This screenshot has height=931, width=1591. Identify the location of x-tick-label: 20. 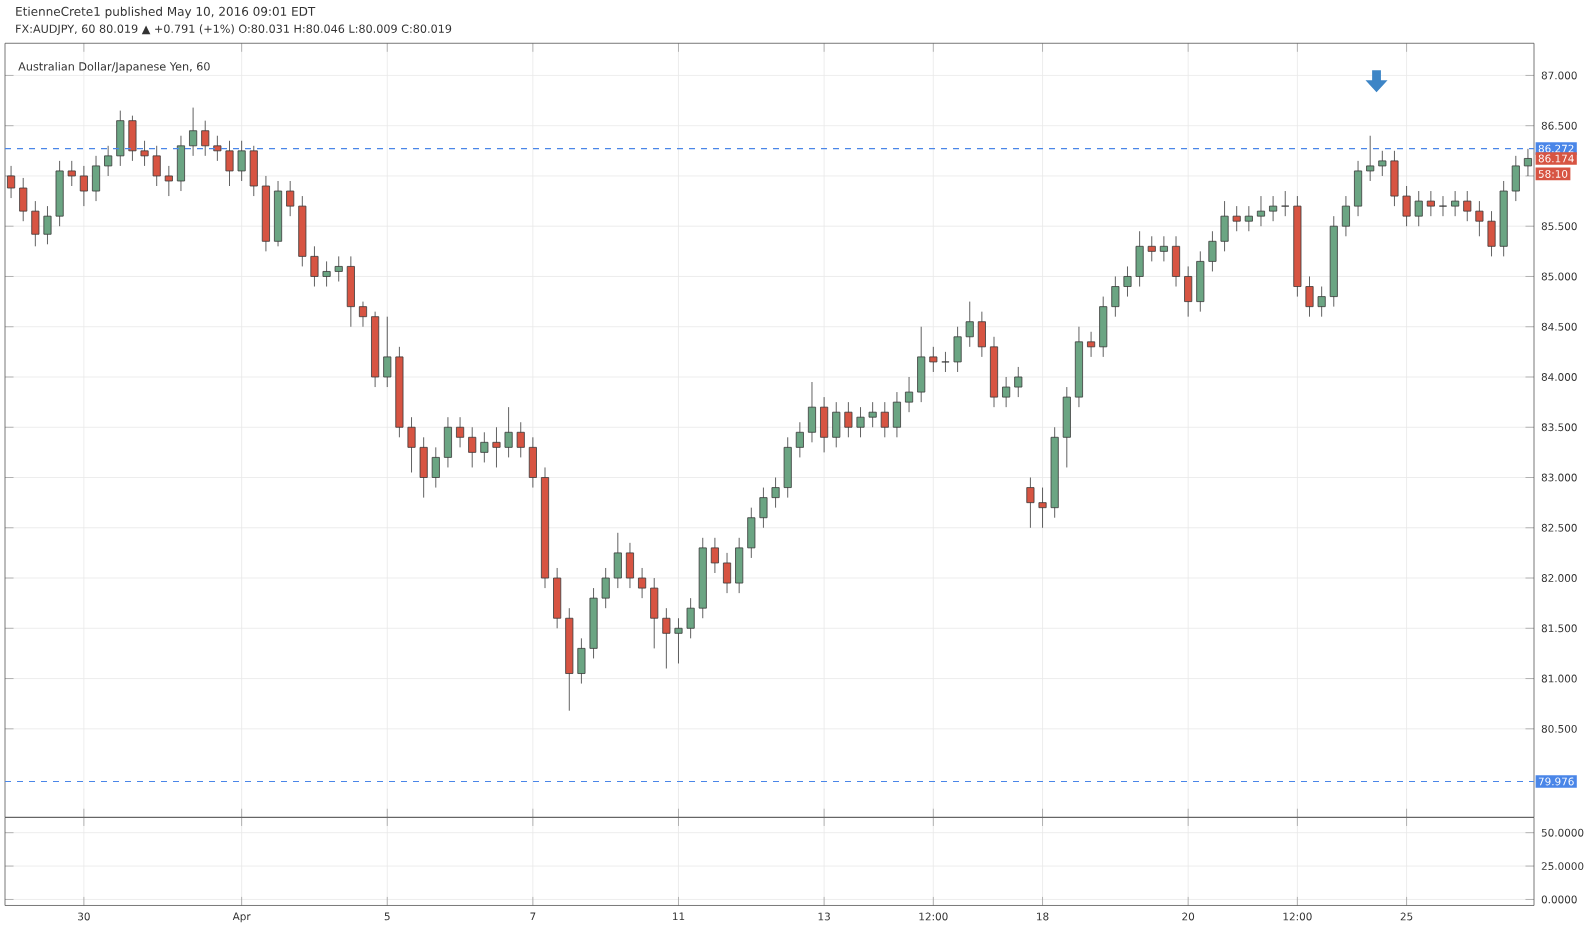
(1188, 916).